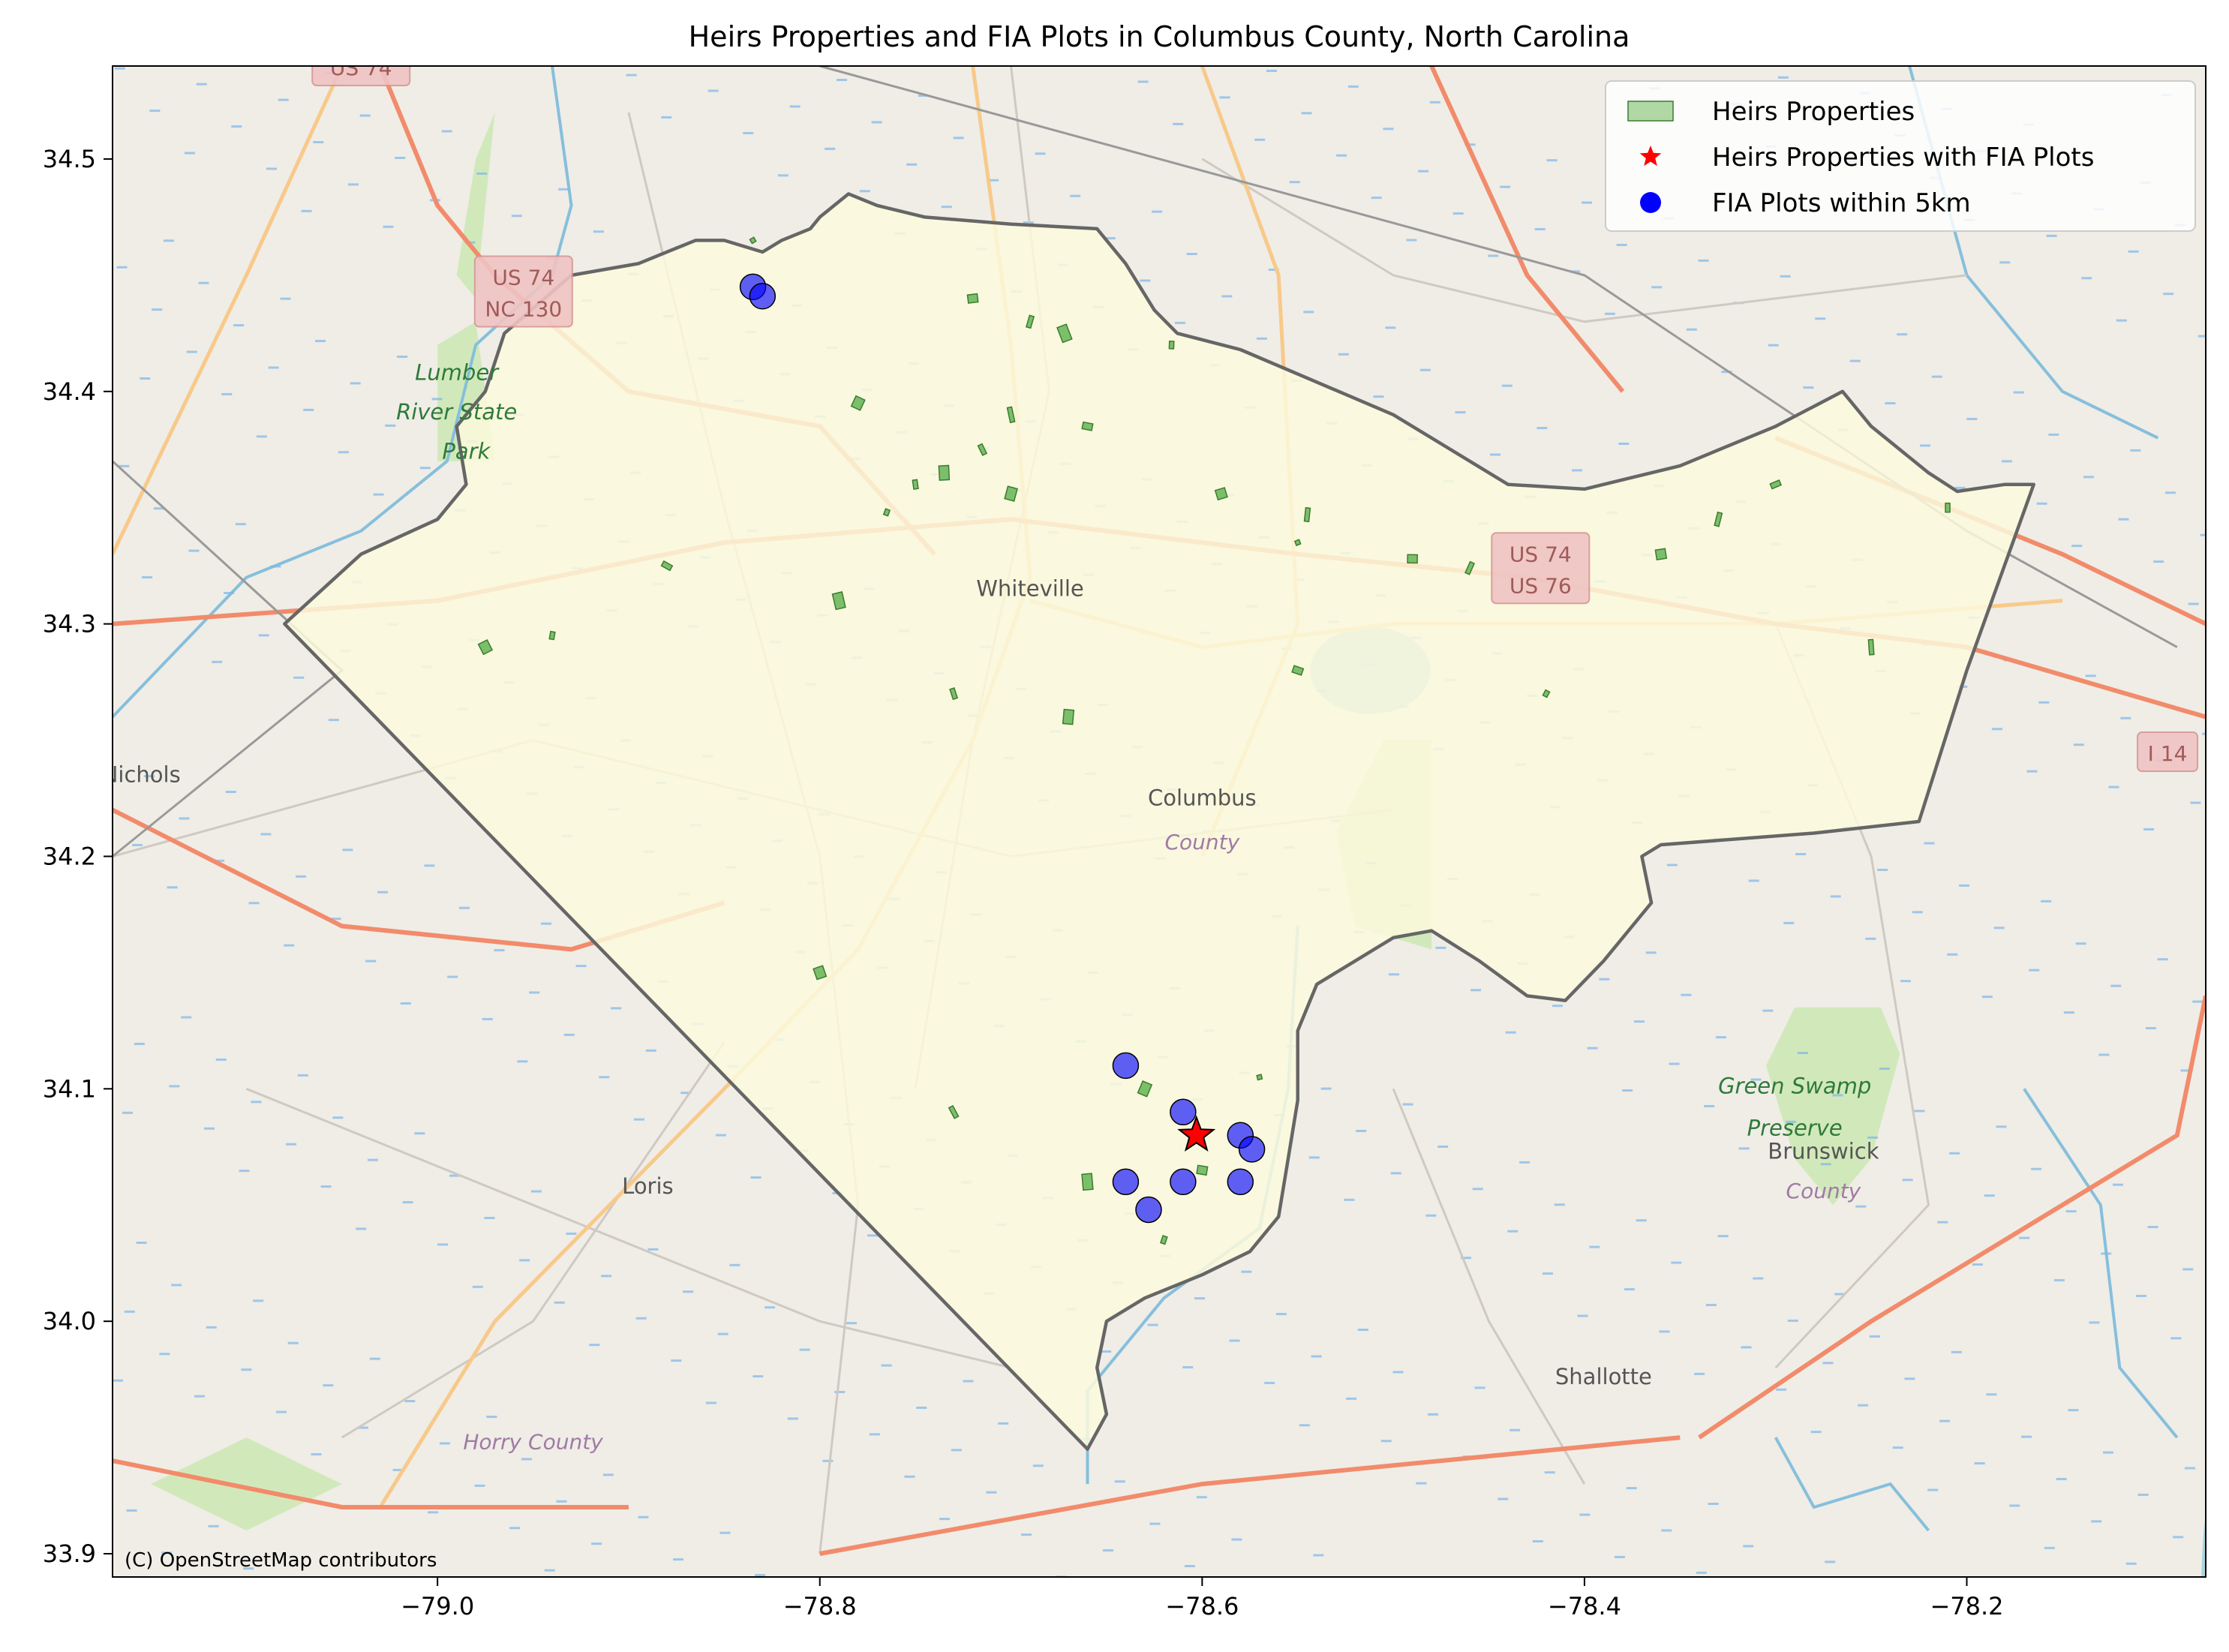 This screenshot has width=2229, height=1652. I want to click on basemap-label: Lumber, so click(457, 372).